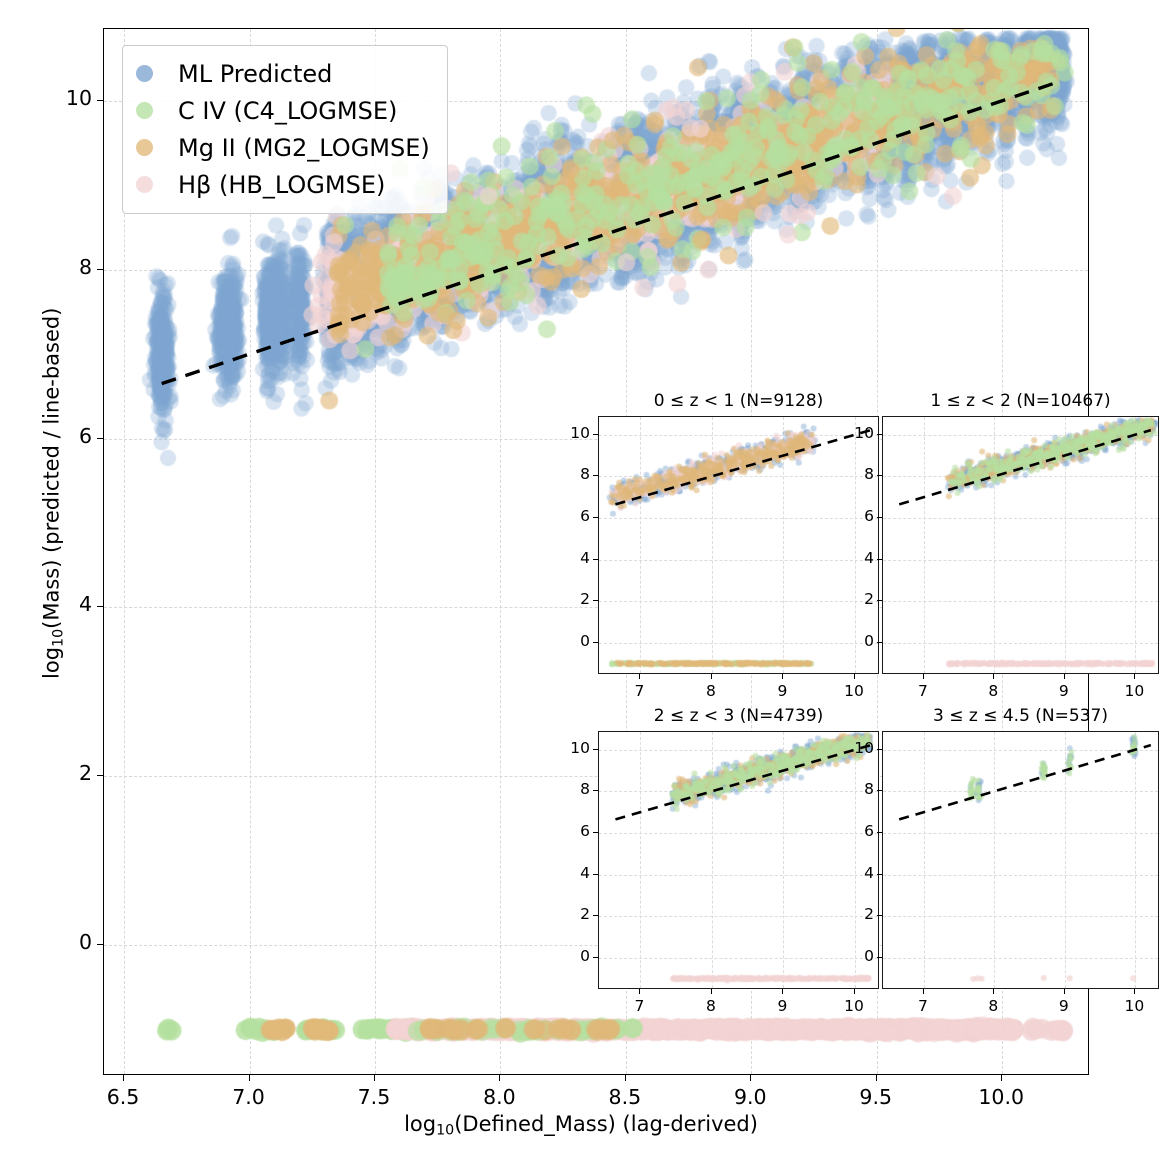 The image size is (1162, 1162). I want to click on legend-marker-civ, so click(144, 110).